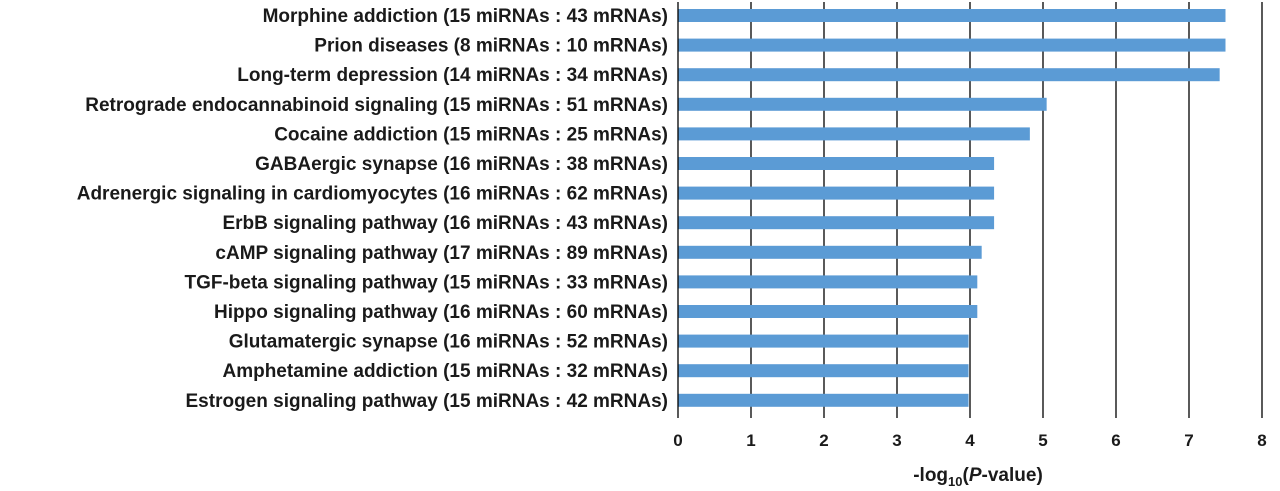 This screenshot has width=1280, height=491. I want to click on x-tick-label-2: 2, so click(823, 440).